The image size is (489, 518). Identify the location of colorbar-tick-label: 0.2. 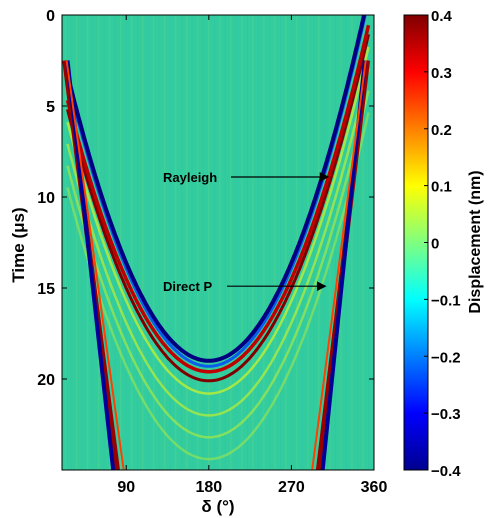
(441, 130).